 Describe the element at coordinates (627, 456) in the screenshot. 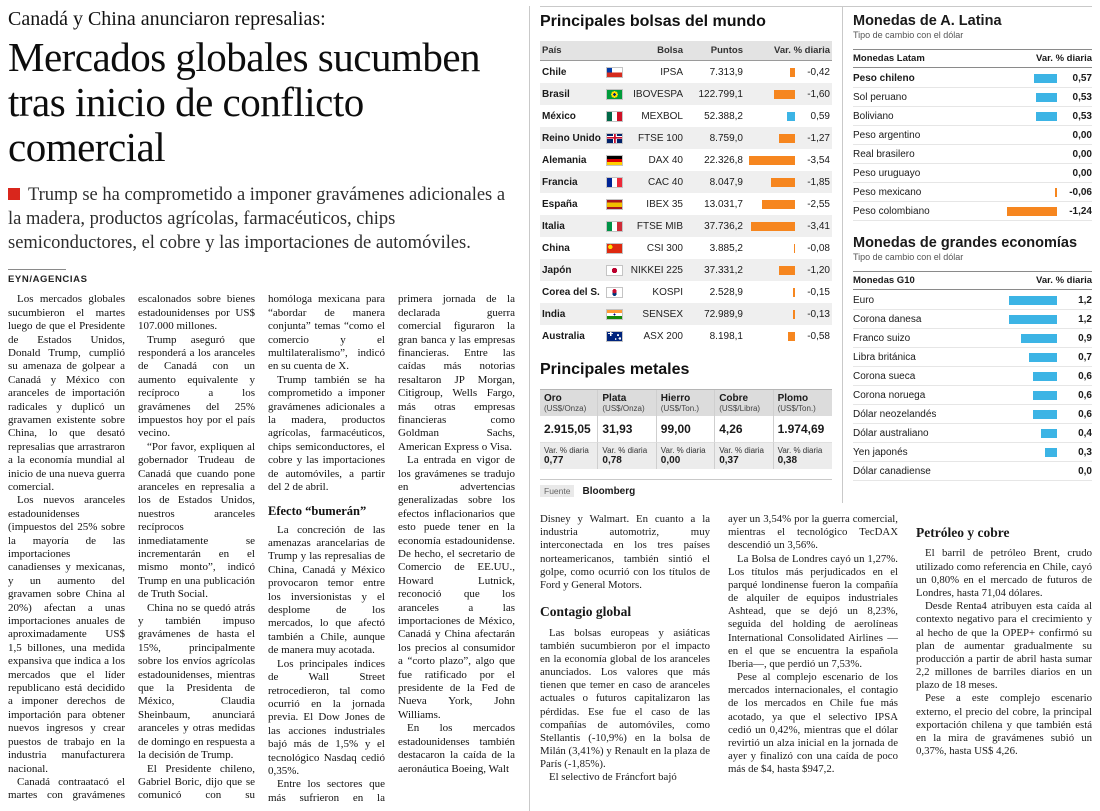

I see `metal-var-cell: Var. % diaria 0,78` at that location.